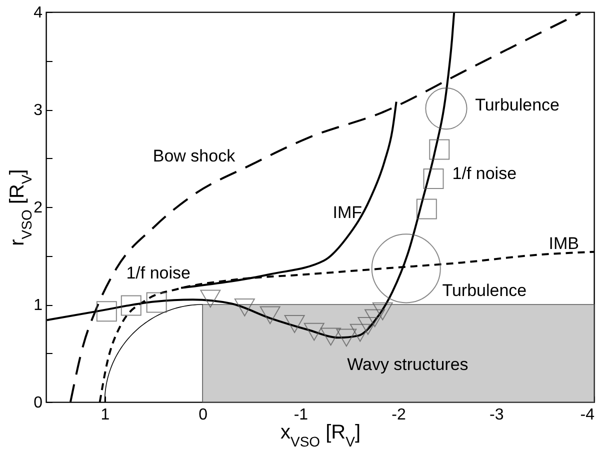  Describe the element at coordinates (38, 13) in the screenshot. I see `y-tick-label: 4` at that location.